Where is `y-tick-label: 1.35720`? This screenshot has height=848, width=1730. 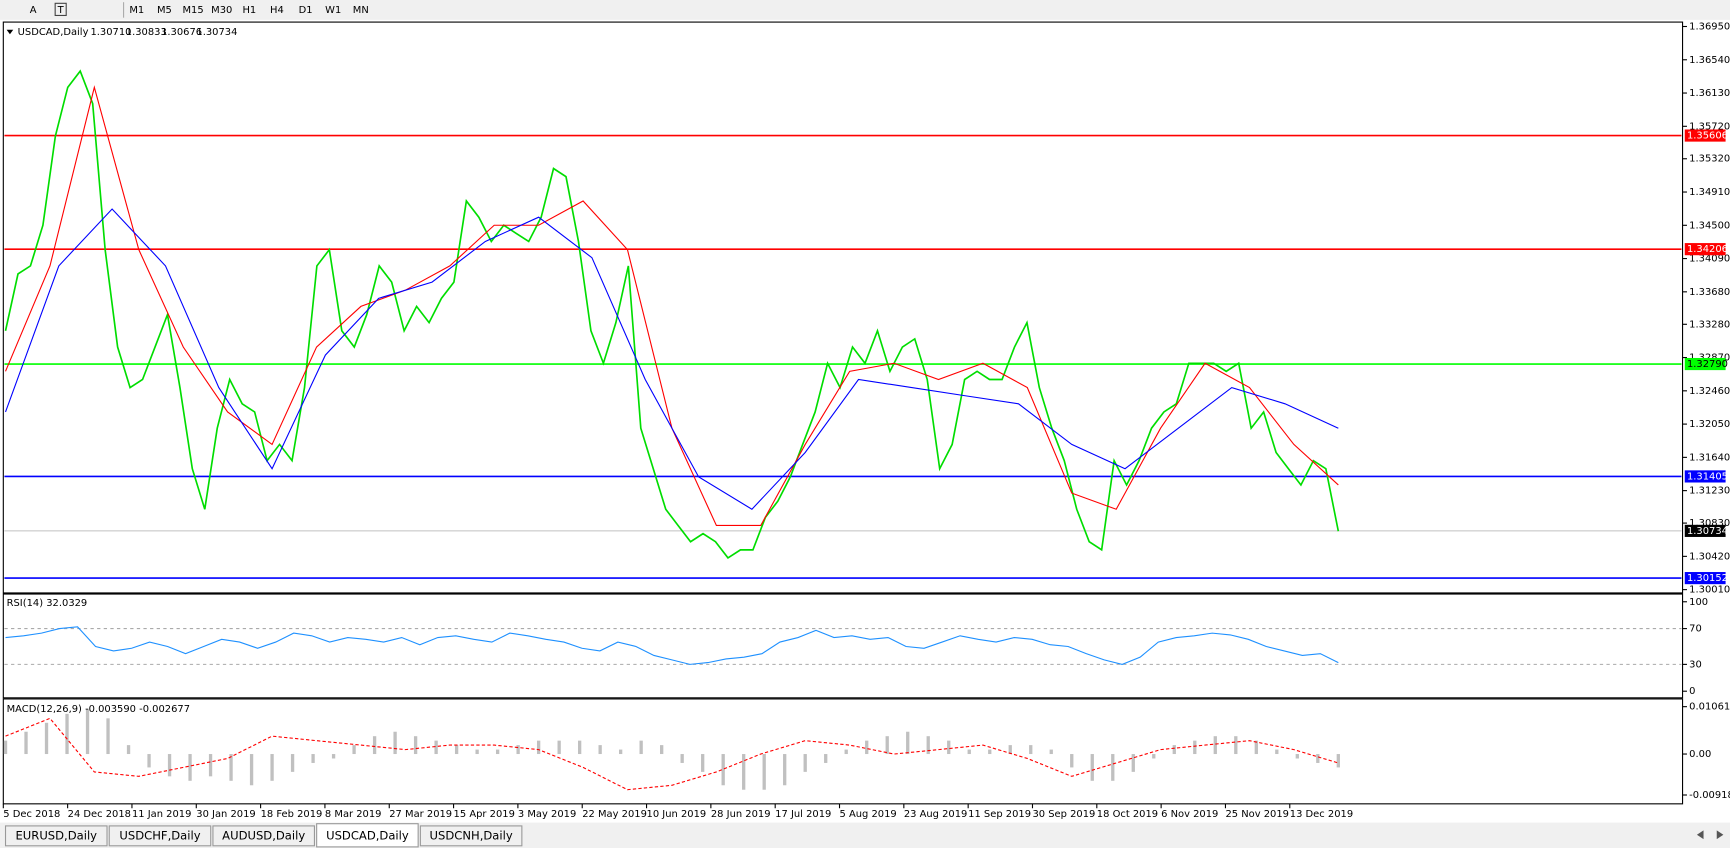
y-tick-label: 1.35720 is located at coordinates (1709, 126).